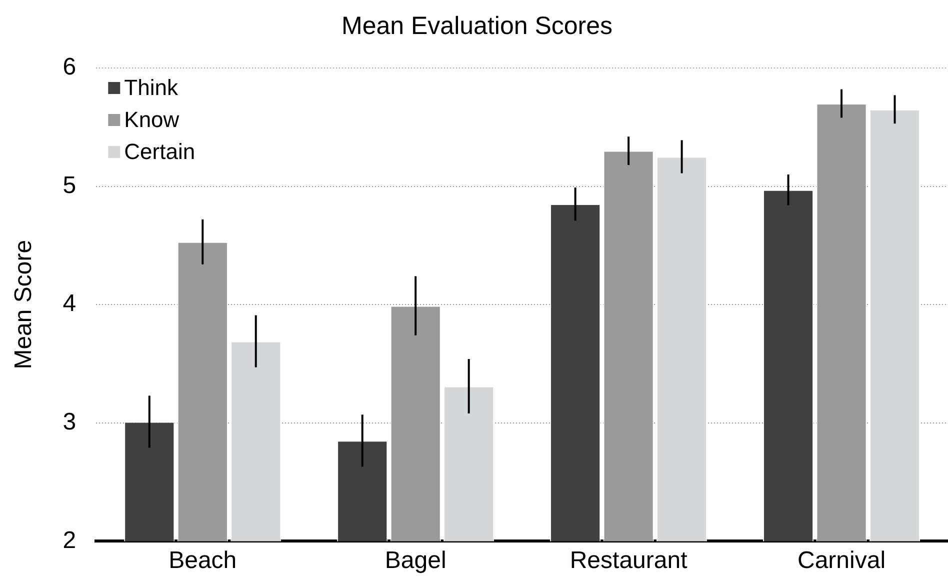 This screenshot has width=948, height=586. What do you see at coordinates (24, 305) in the screenshot?
I see `y-axis-title: Mean Score` at bounding box center [24, 305].